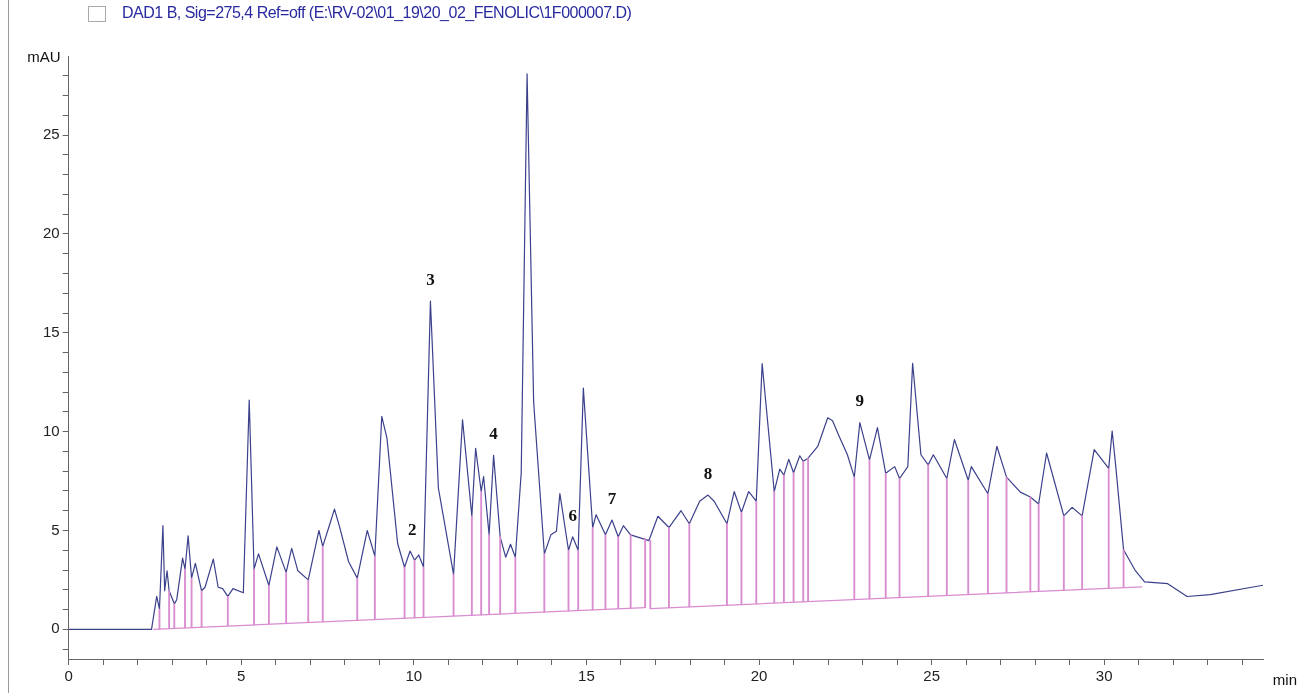  Describe the element at coordinates (430, 280) in the screenshot. I see `annotation: 3` at that location.